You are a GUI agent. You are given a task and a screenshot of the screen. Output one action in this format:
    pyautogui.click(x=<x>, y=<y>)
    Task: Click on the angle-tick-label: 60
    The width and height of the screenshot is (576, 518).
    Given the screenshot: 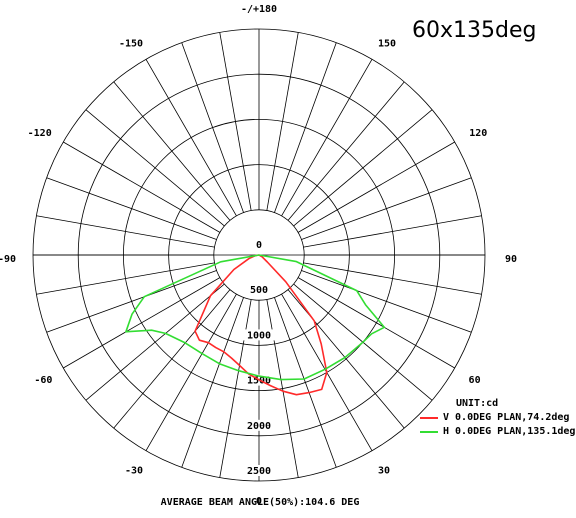 What is the action you would take?
    pyautogui.click(x=475, y=380)
    